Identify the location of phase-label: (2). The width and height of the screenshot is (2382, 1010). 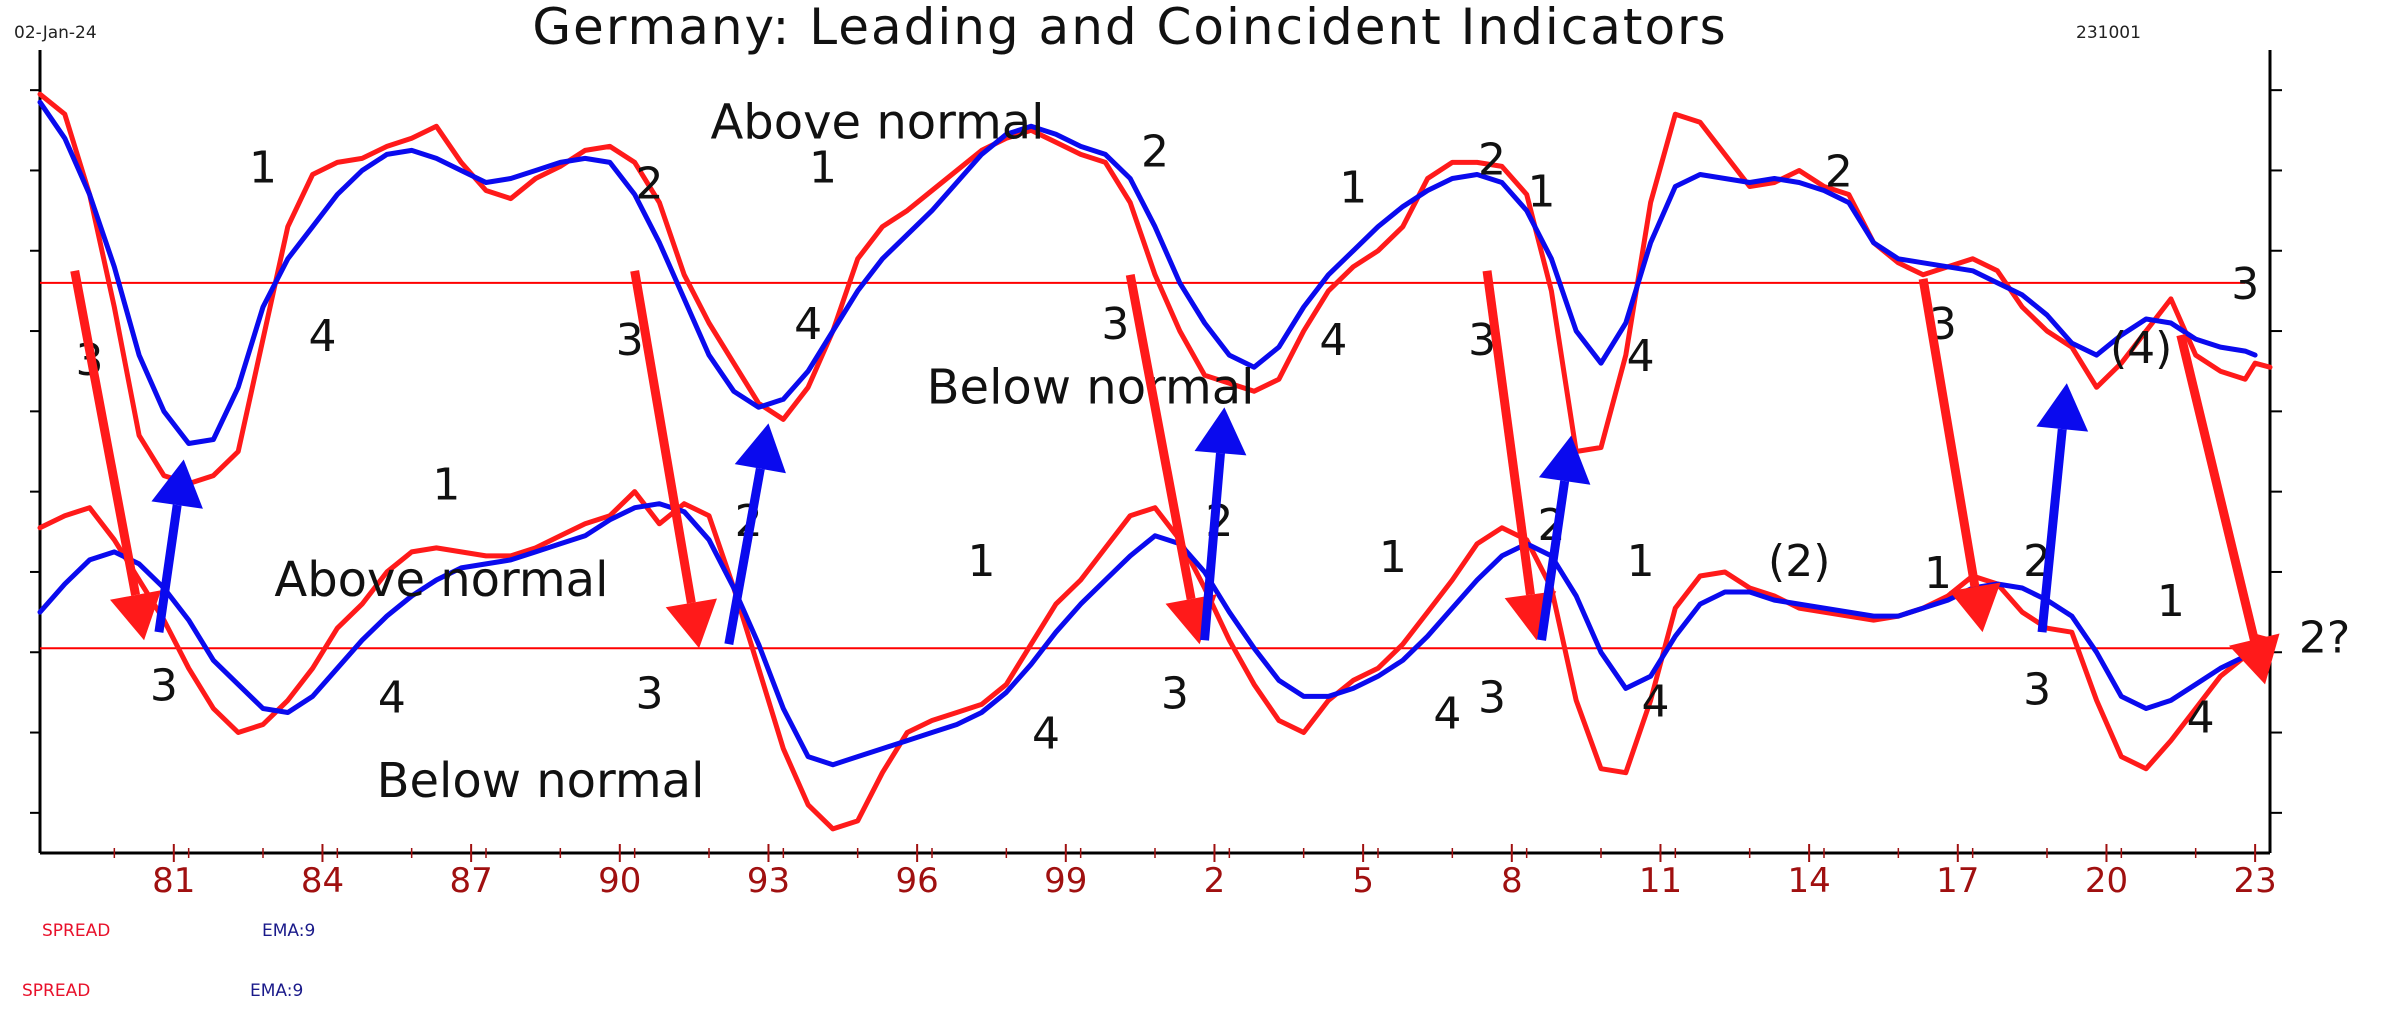
(1799, 561).